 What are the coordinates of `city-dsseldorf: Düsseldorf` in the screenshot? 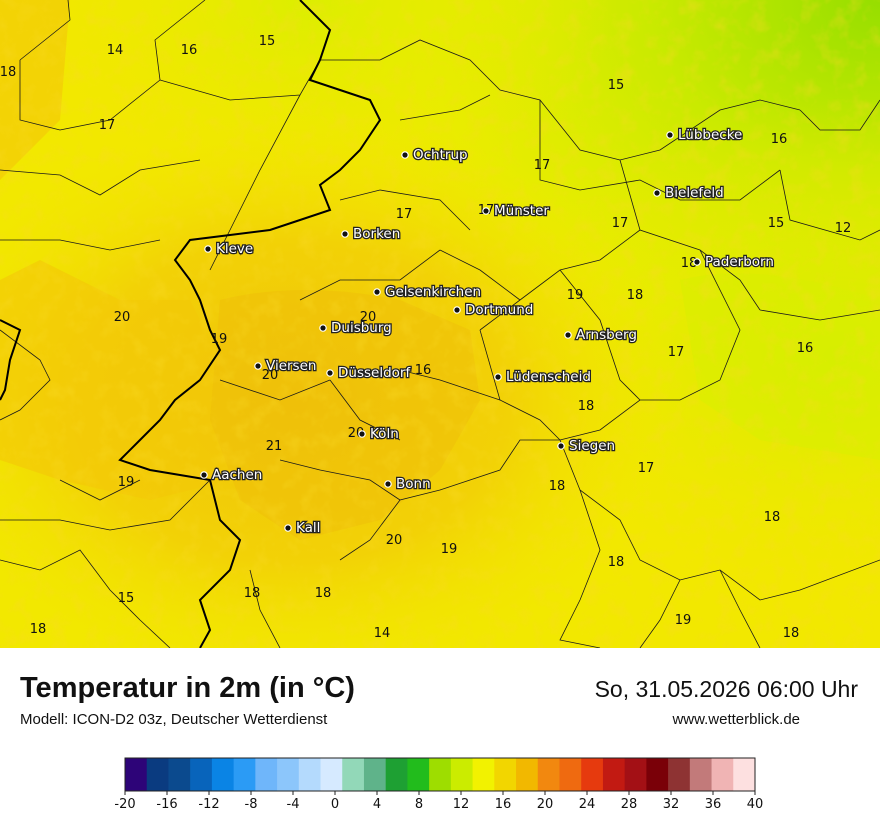 It's located at (369, 373).